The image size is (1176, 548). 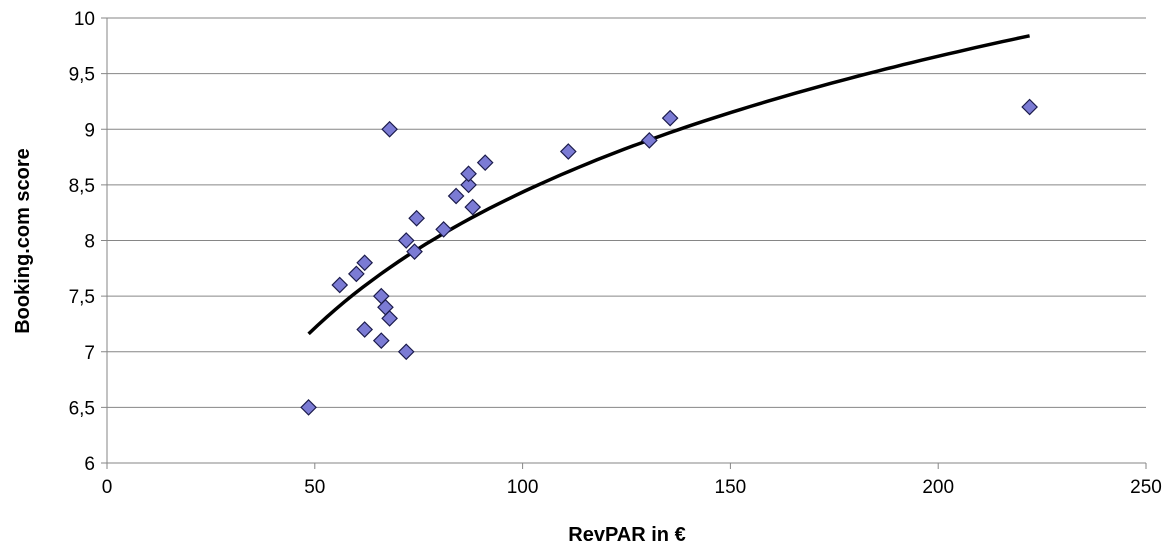 What do you see at coordinates (23, 241) in the screenshot?
I see `y-axis-title: Booking.com score` at bounding box center [23, 241].